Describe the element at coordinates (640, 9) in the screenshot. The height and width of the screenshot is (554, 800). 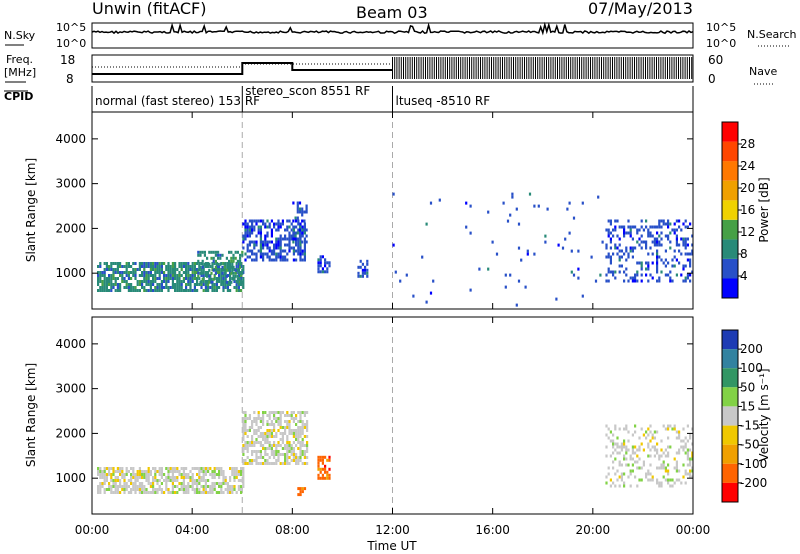
I see `date-title: 07/May/2013` at that location.